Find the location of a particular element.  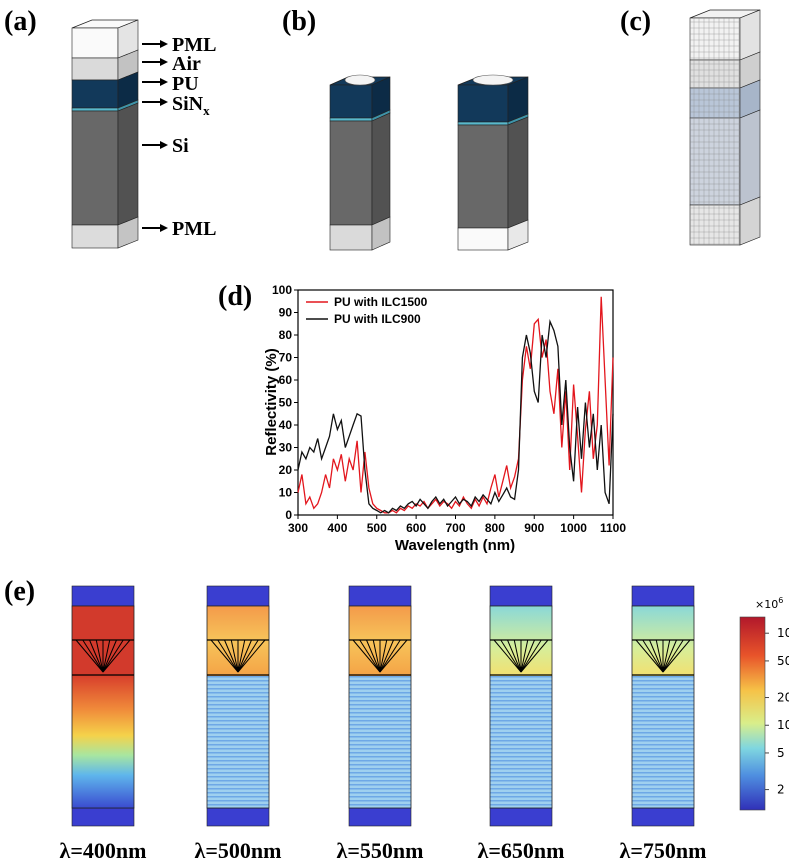

colorbar-tick-label: 100 is located at coordinates (783, 633).